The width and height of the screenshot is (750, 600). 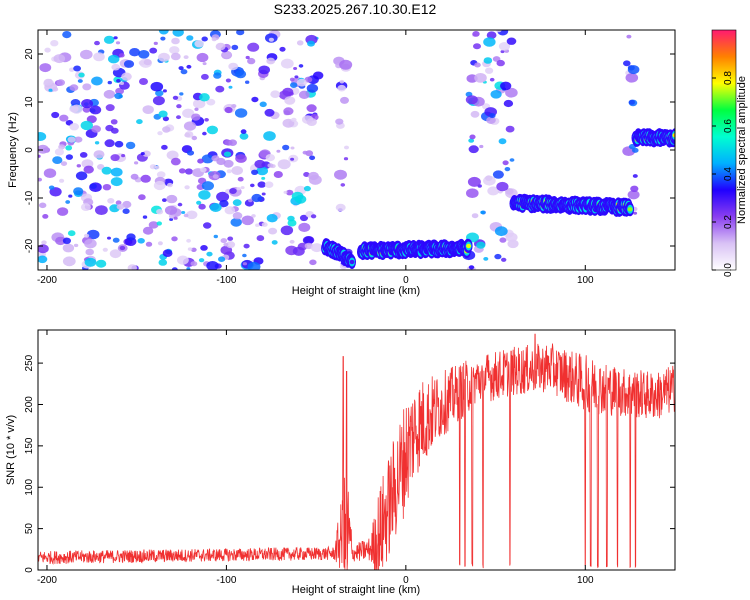 What do you see at coordinates (29, 245) in the screenshot?
I see `spectrogram-y-tick-label: -20` at bounding box center [29, 245].